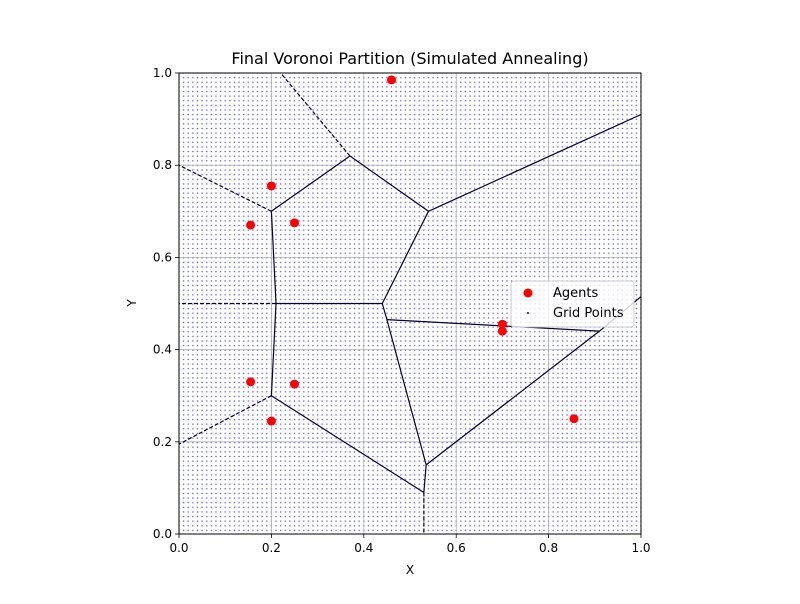  What do you see at coordinates (456, 548) in the screenshot?
I see `x-tick-label: 0.6` at bounding box center [456, 548].